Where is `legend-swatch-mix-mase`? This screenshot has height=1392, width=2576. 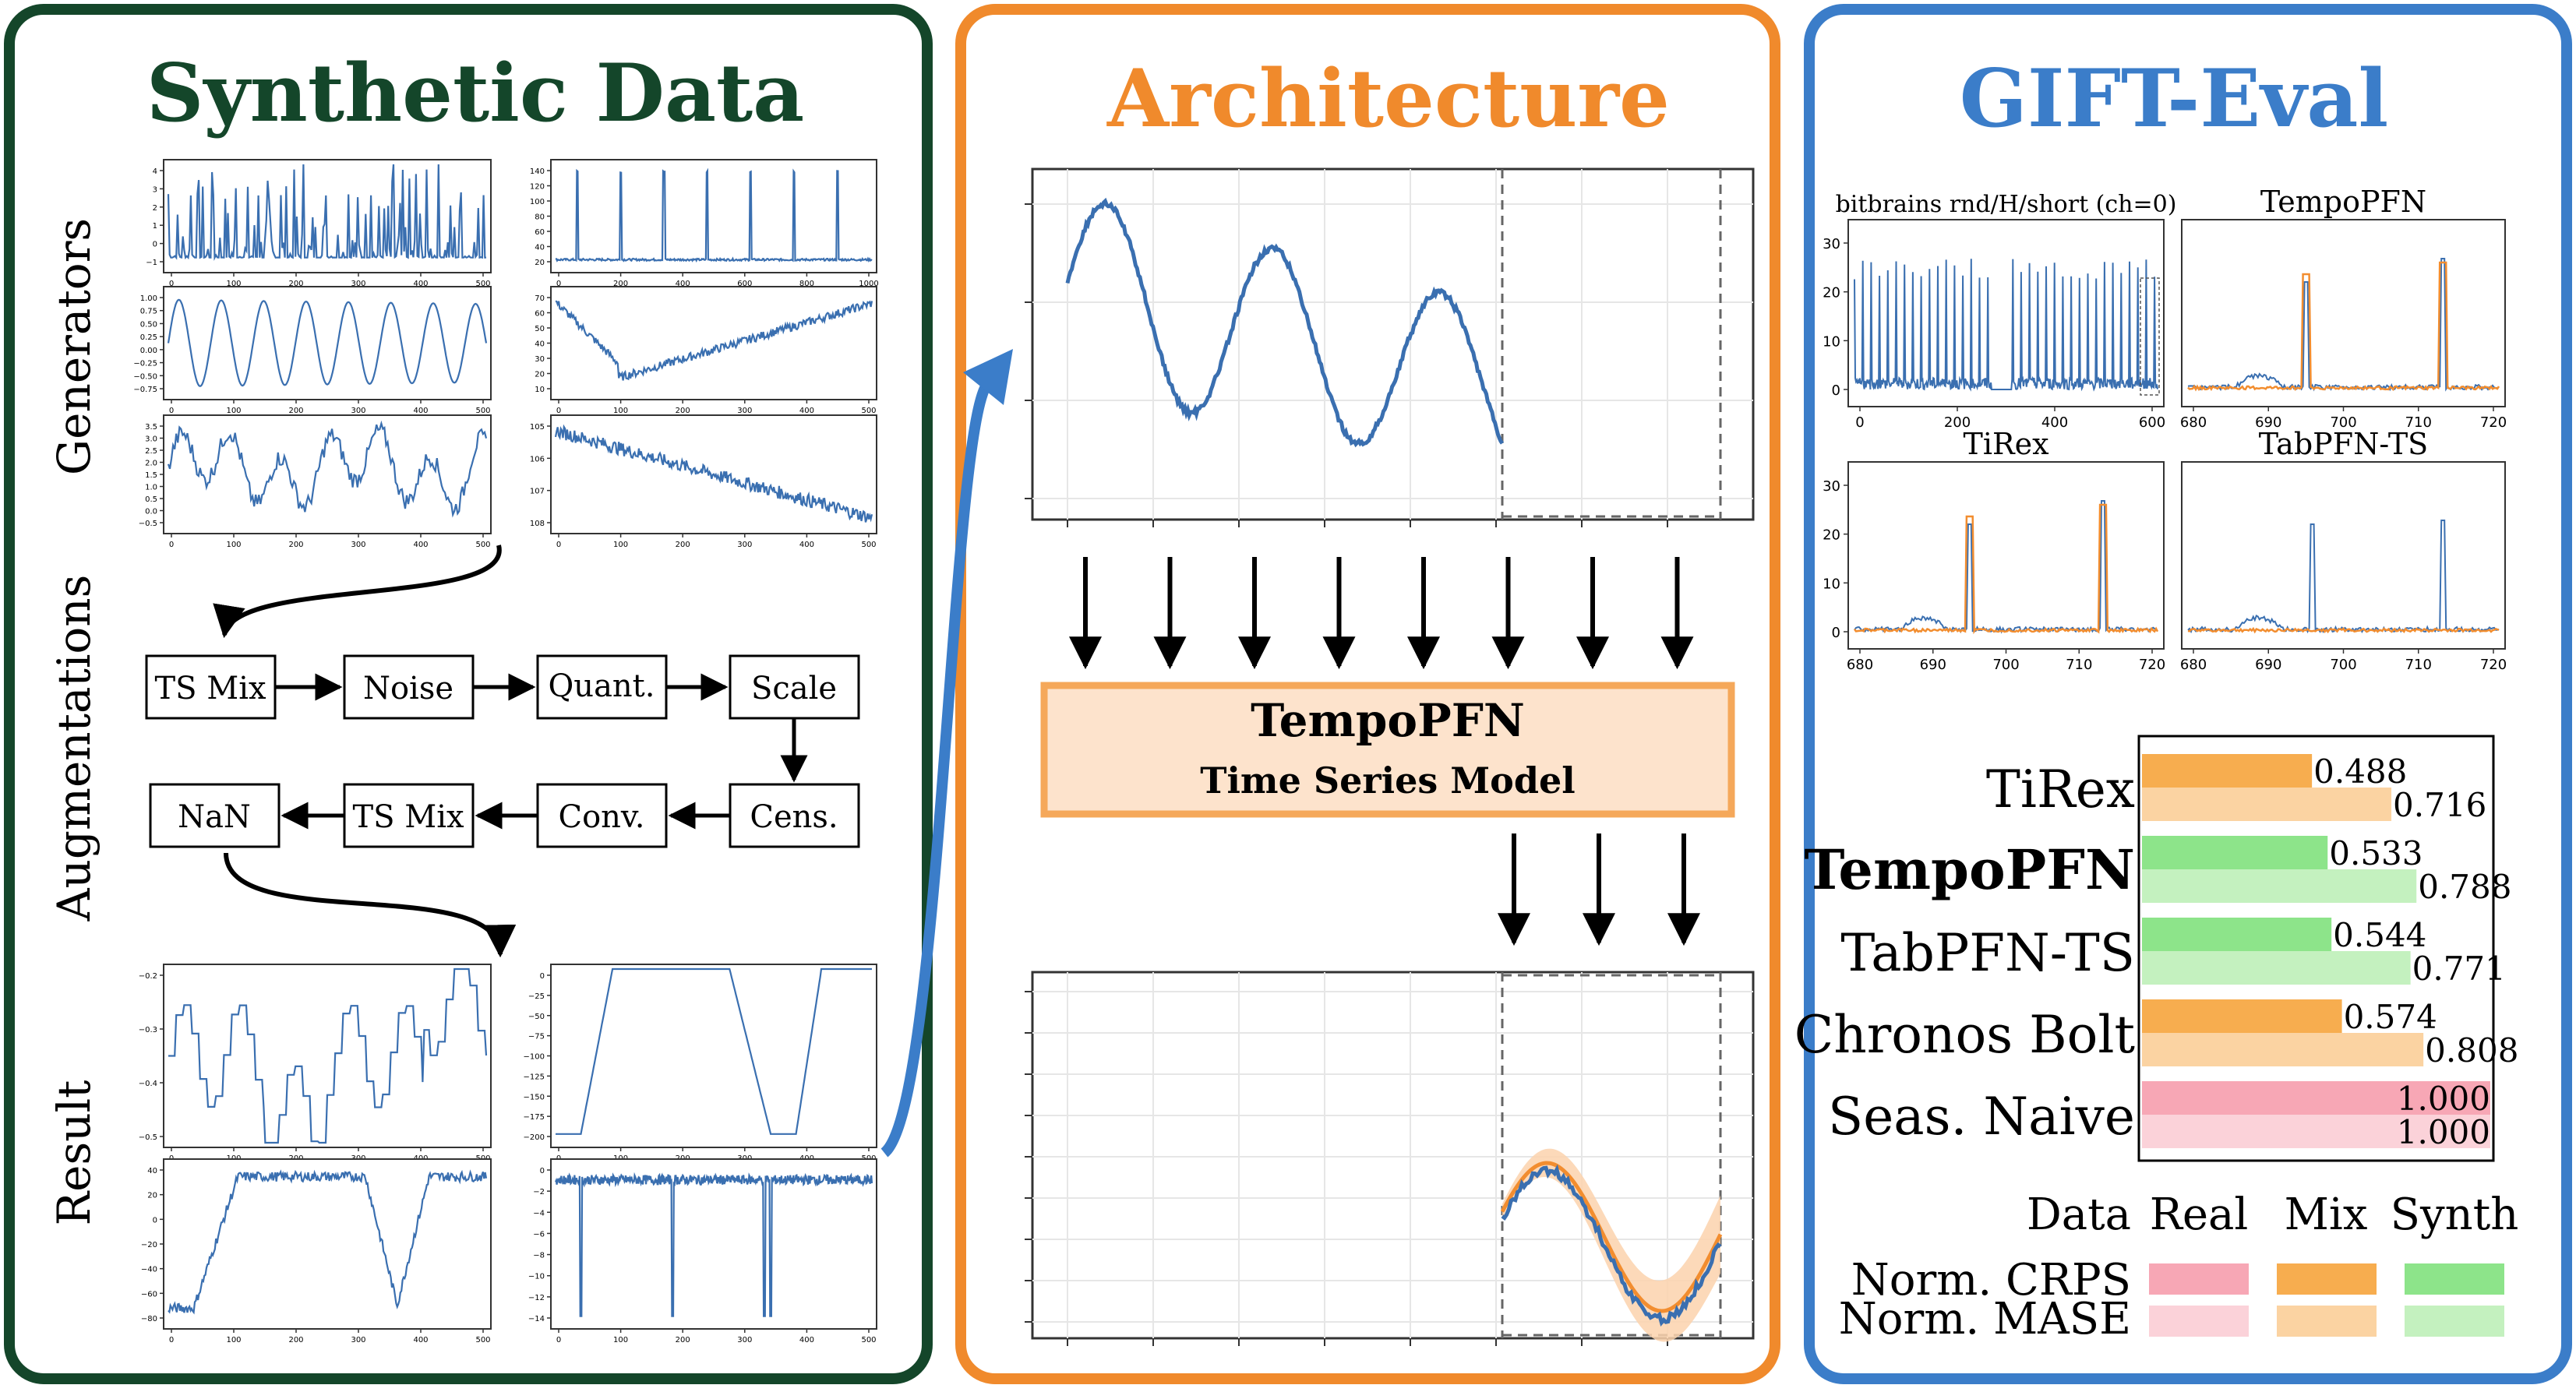
legend-swatch-mix-mase is located at coordinates (2327, 1321).